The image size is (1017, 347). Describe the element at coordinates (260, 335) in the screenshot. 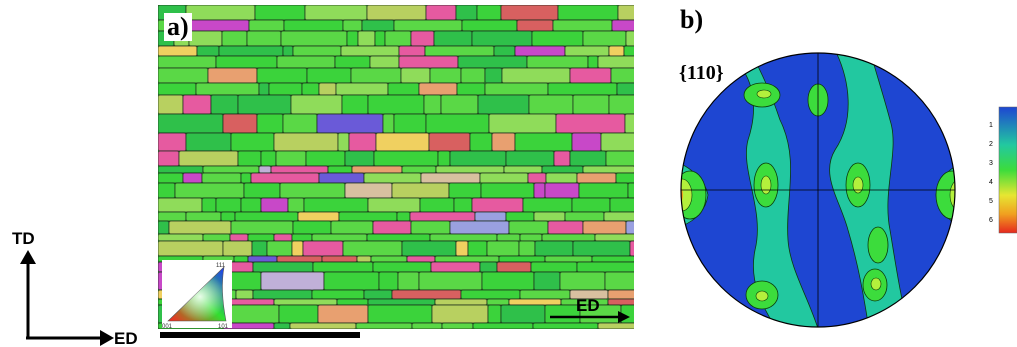

I see `scale-bar` at that location.